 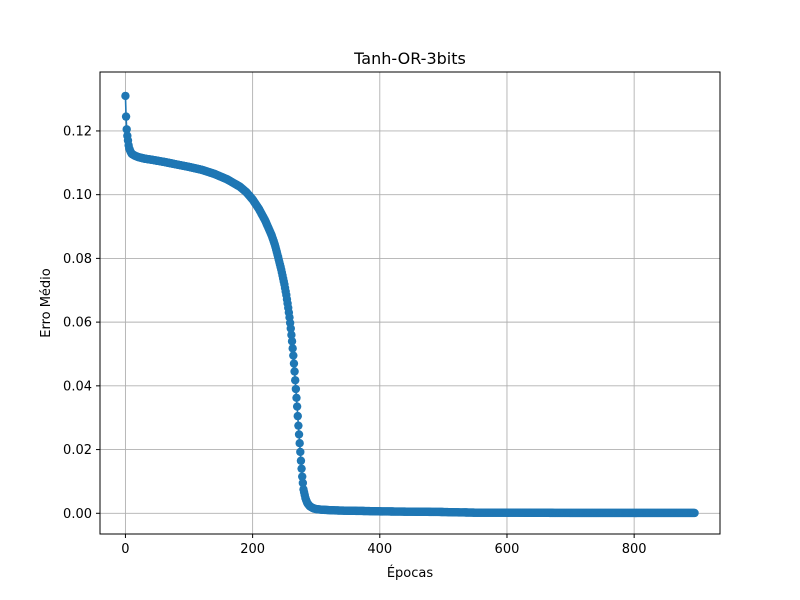 I want to click on x-axis-label: Épocas, so click(x=410, y=573).